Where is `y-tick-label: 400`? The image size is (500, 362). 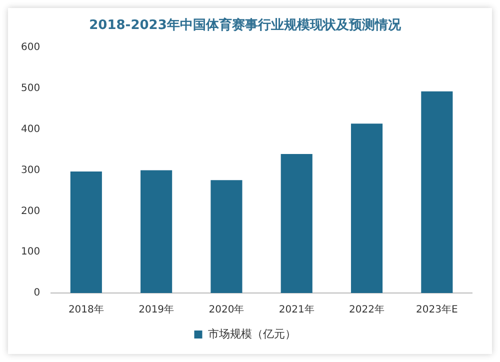 y-tick-label: 400 is located at coordinates (30, 129).